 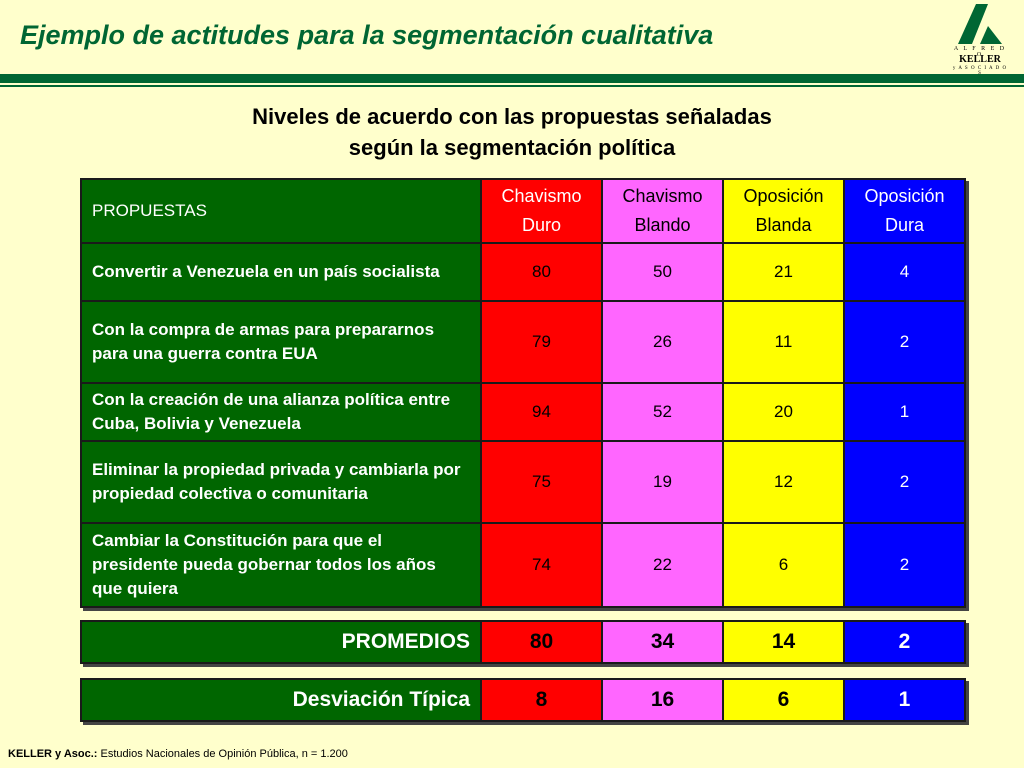 I want to click on header-chavismo-blando-line1: Chavismo, so click(x=662, y=196).